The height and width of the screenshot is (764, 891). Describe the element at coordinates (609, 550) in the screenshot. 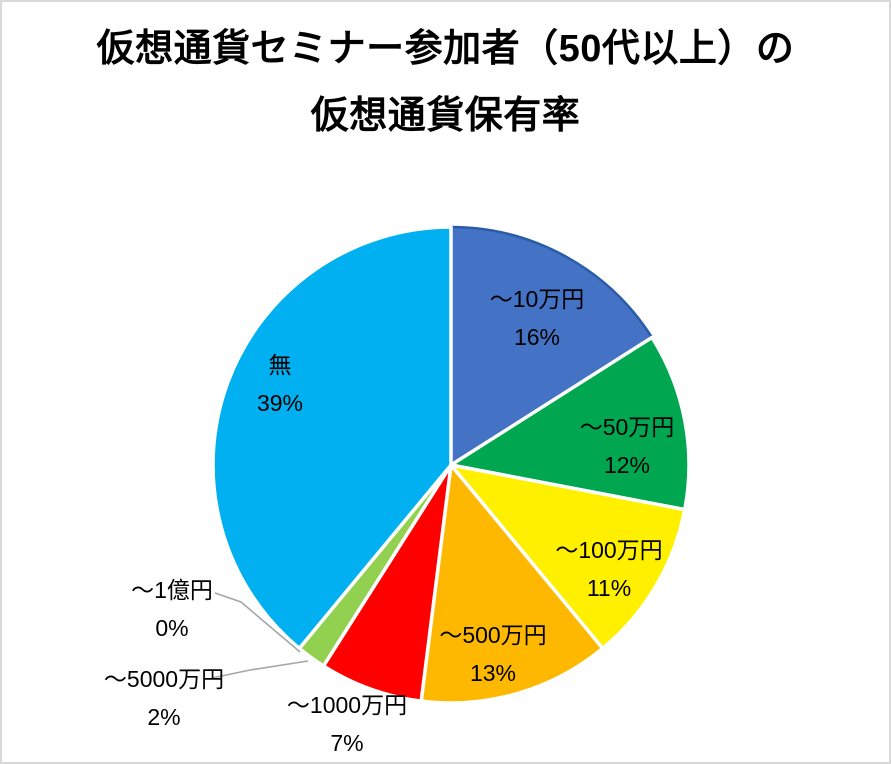

I see `slice-label-100man-name: ～100万円` at that location.